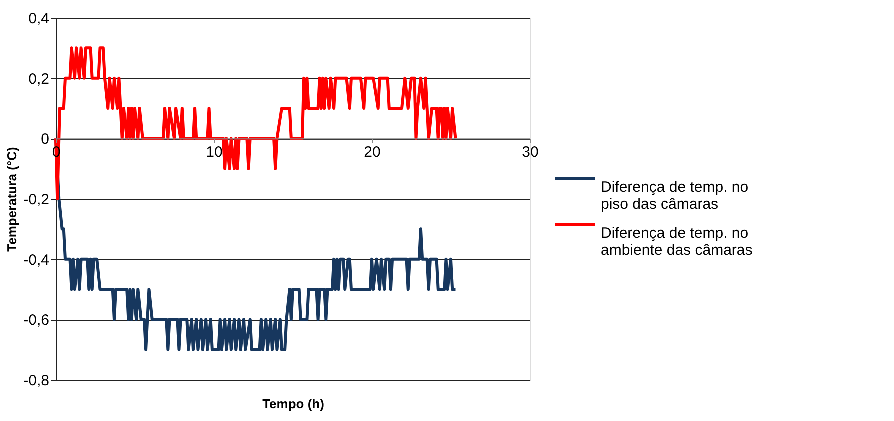 The image size is (894, 421). I want to click on legend-label: Diferença de temp. no ambiente das câmaras, so click(677, 242).